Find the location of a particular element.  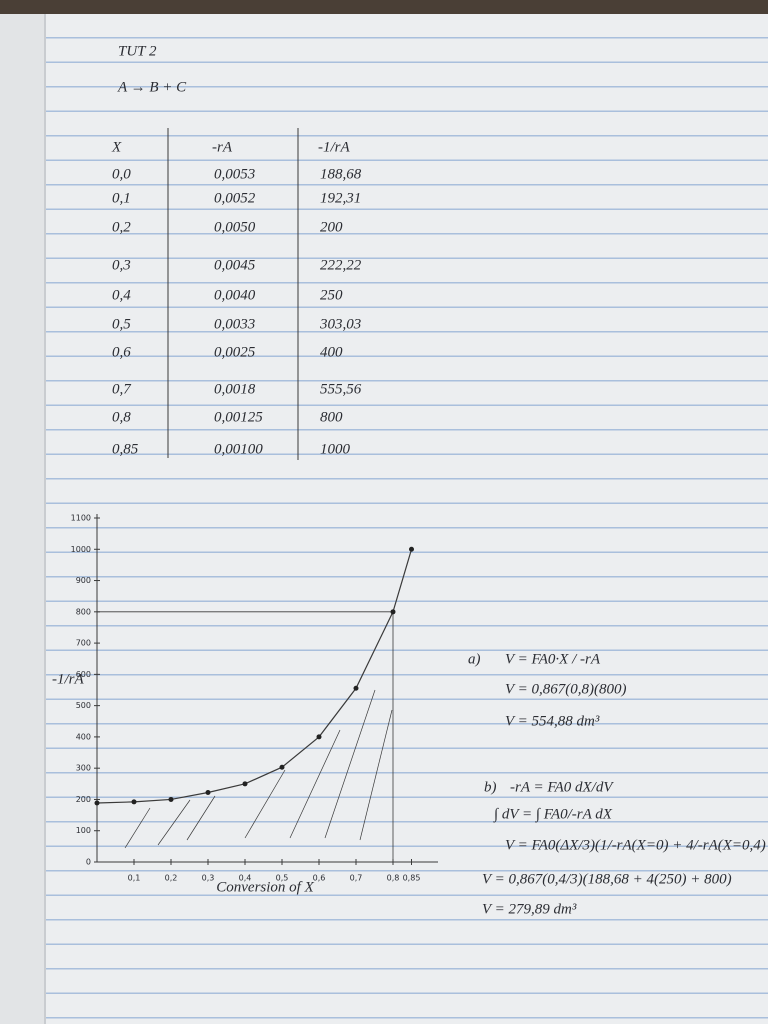

y-tick-label: 500 is located at coordinates (83, 705).